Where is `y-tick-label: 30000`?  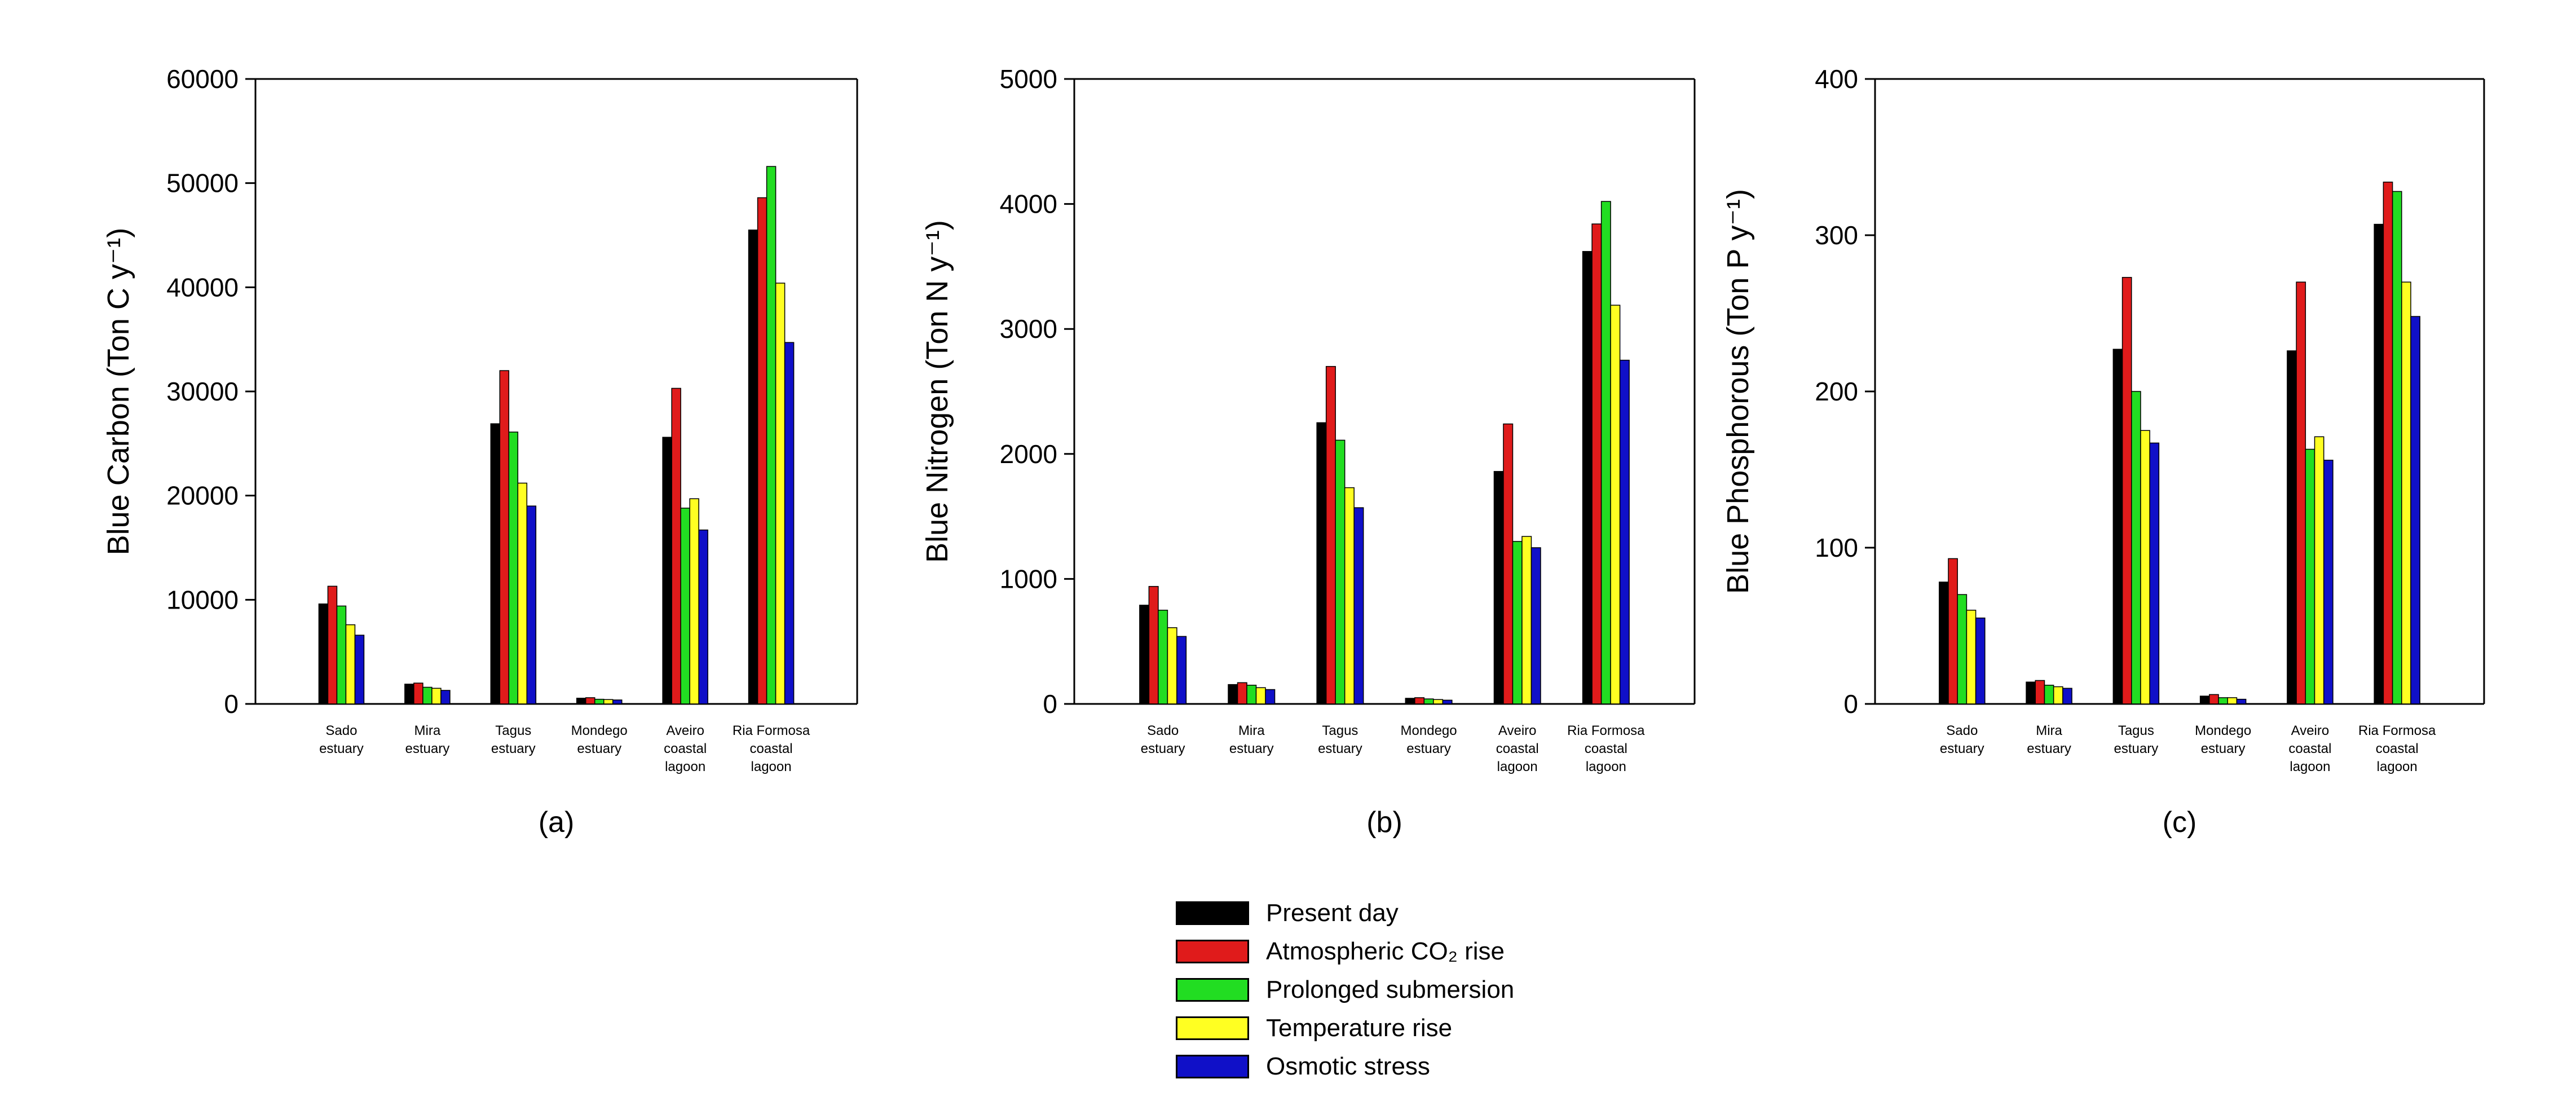
y-tick-label: 30000 is located at coordinates (202, 391).